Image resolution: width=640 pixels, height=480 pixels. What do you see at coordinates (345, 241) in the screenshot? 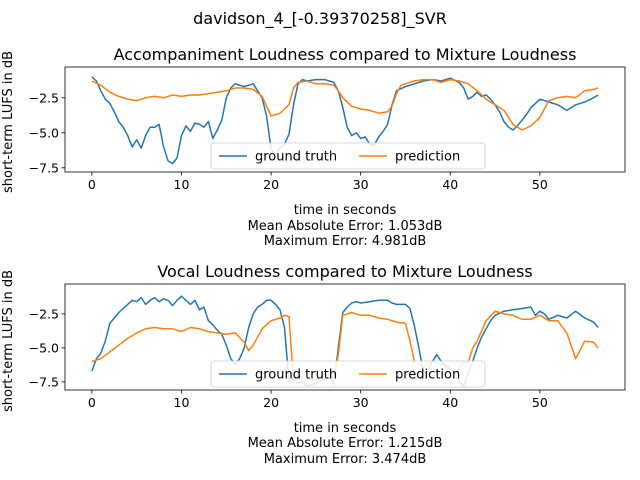
I see `accompaniment-max-error: Maximum Error: 4.981dB` at bounding box center [345, 241].